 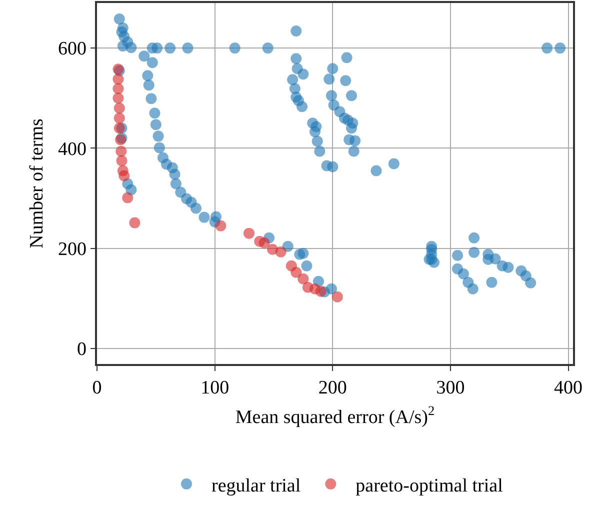 I want to click on x-axis-title: Mean squared error (A/s)$^{2}$, so click(x=335, y=415).